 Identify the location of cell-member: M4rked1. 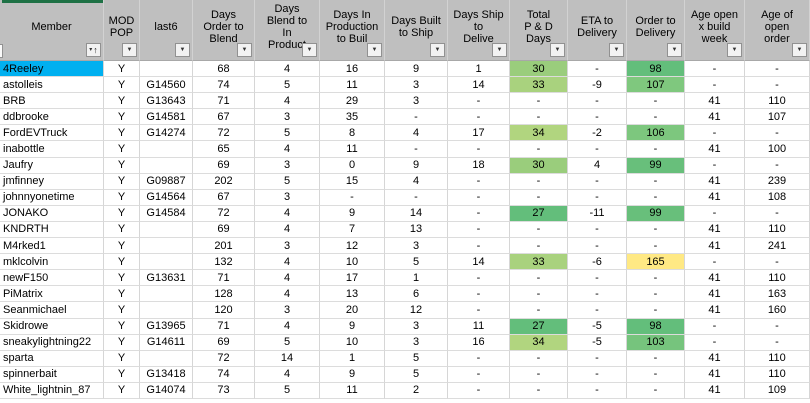
(52, 246).